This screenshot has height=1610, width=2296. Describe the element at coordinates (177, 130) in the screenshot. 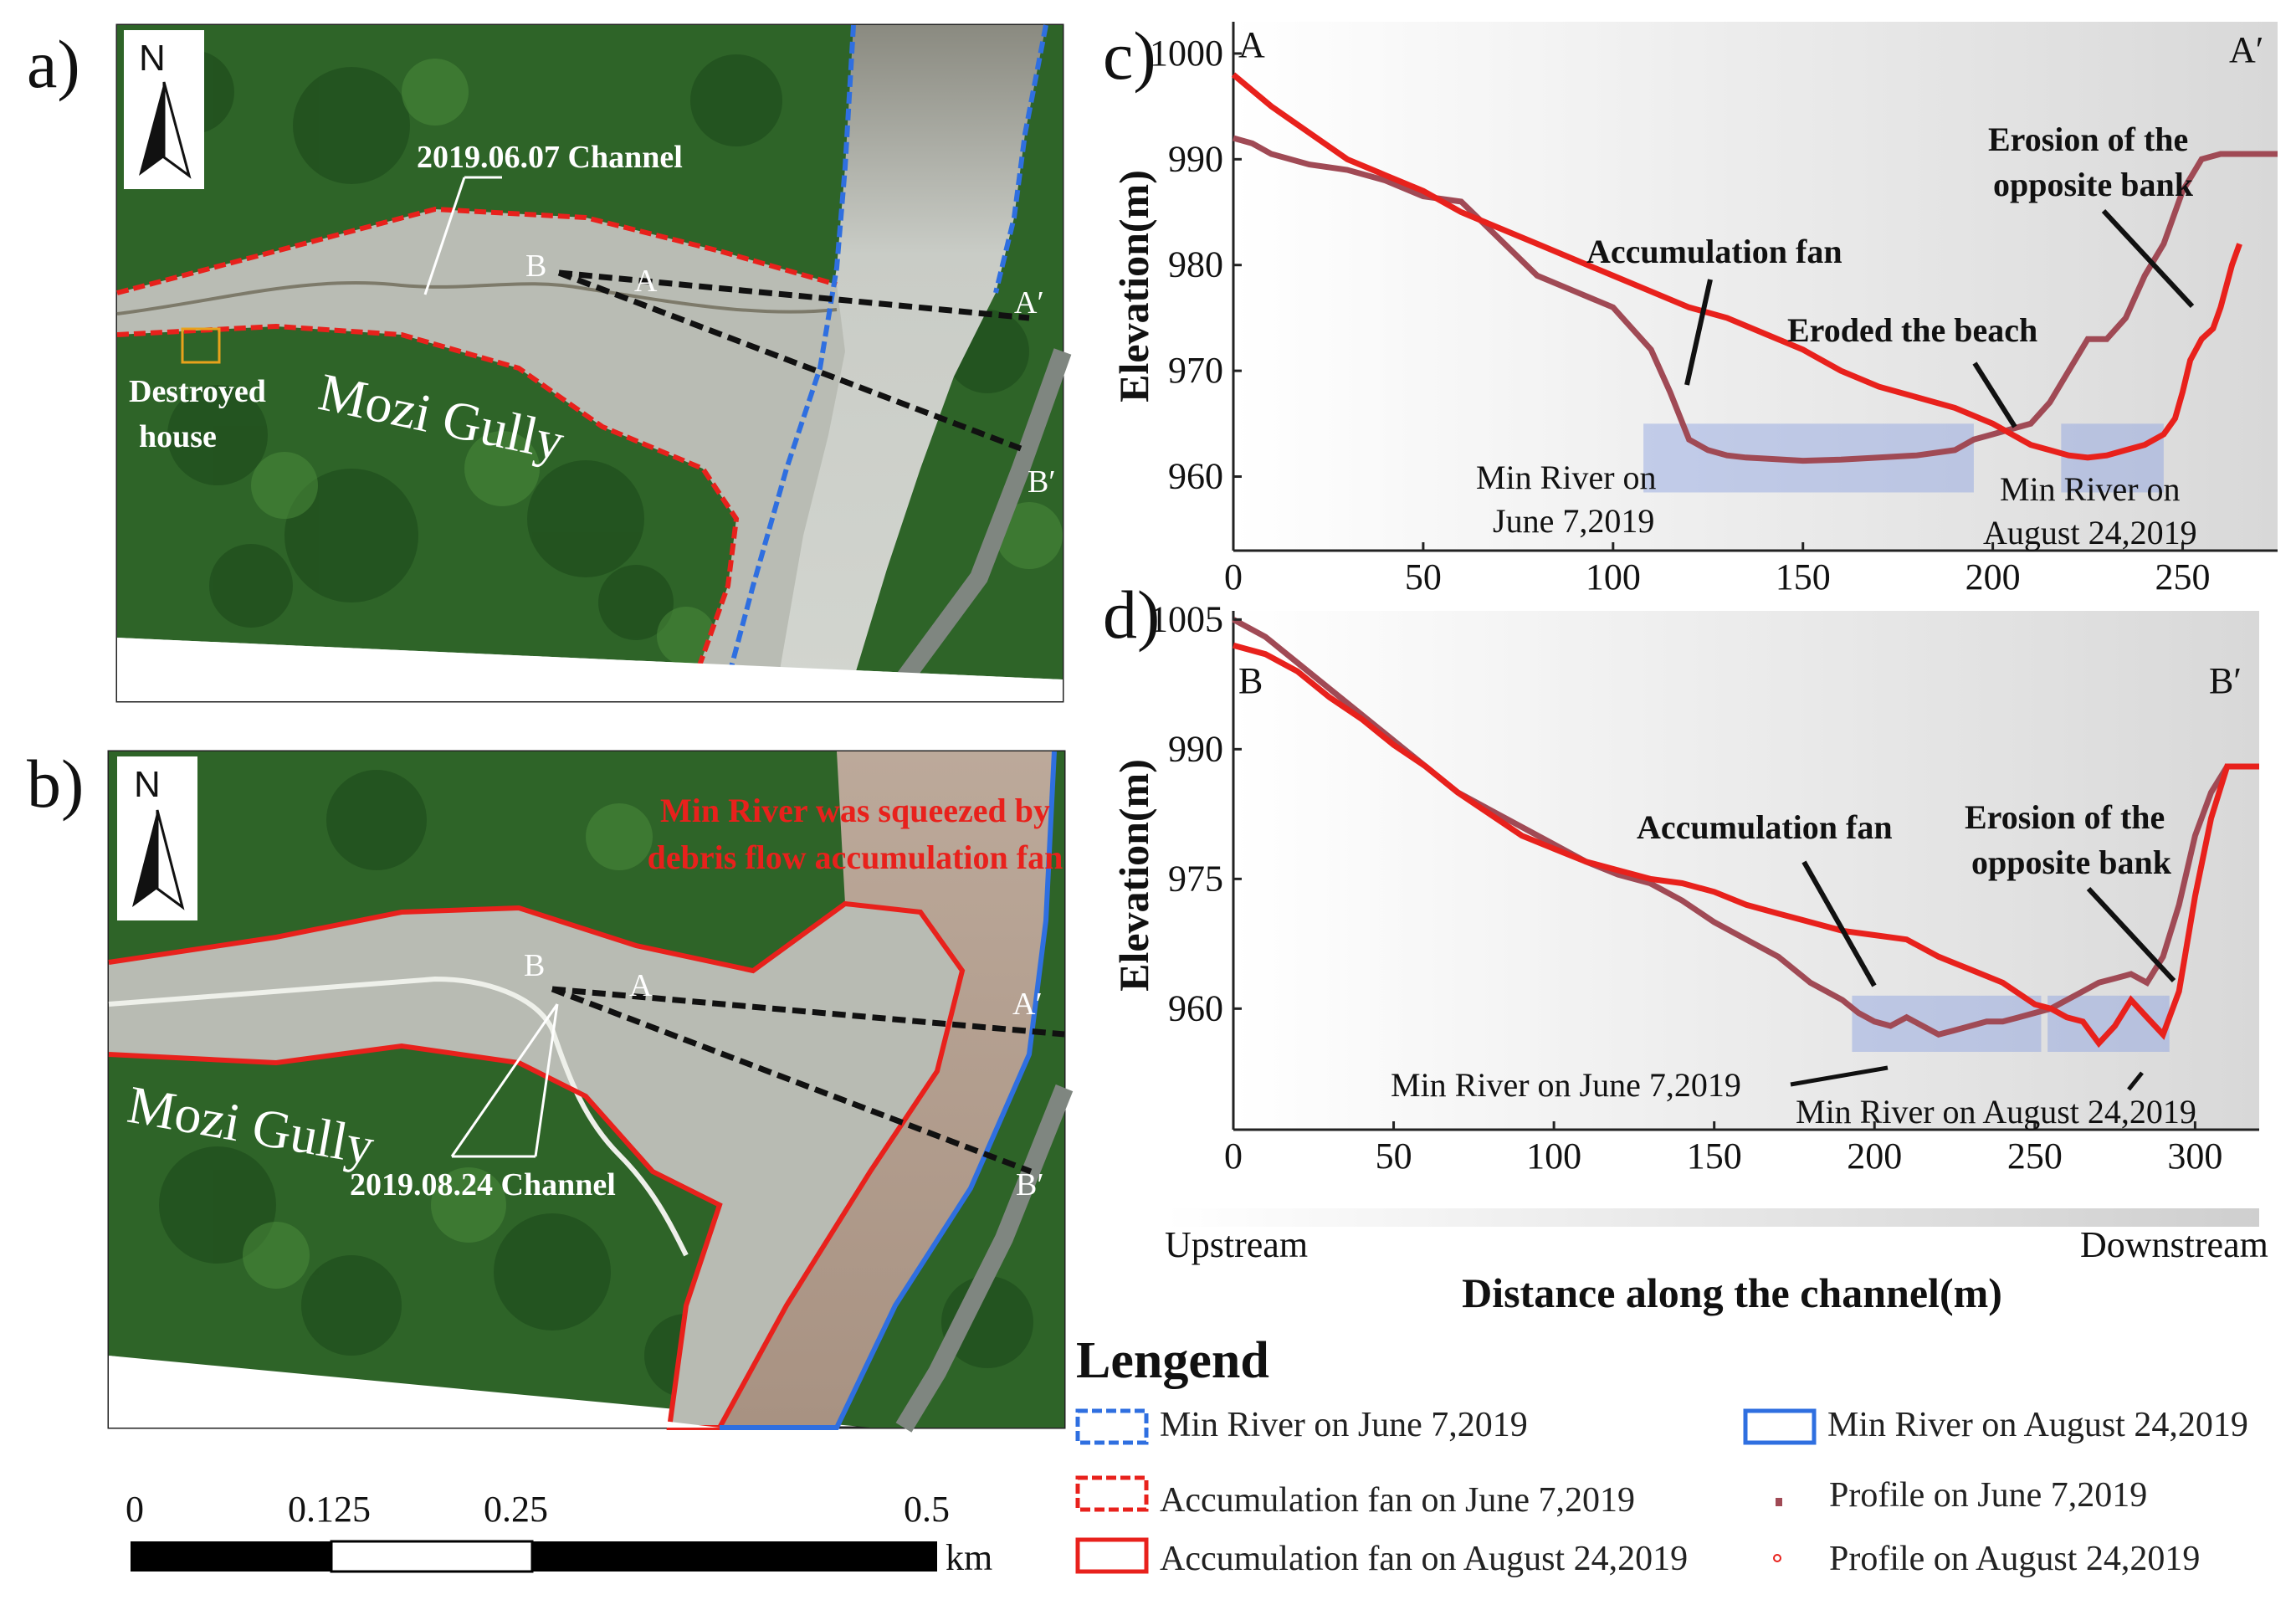

I see `north-arrow-icon-right` at that location.